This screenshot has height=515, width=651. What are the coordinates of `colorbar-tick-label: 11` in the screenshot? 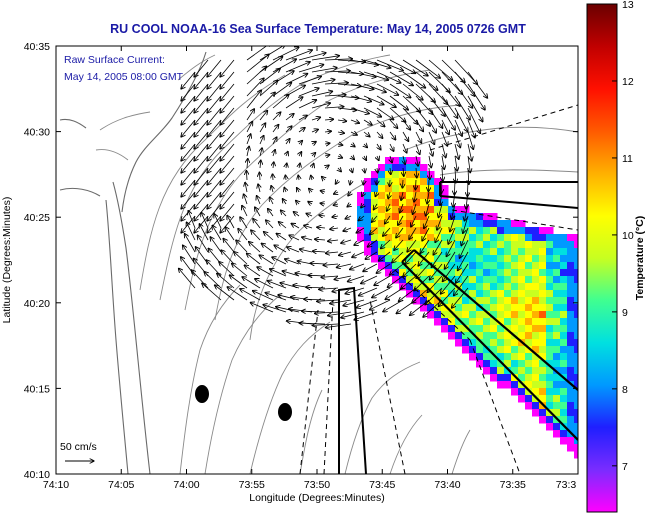 It's located at (627, 159).